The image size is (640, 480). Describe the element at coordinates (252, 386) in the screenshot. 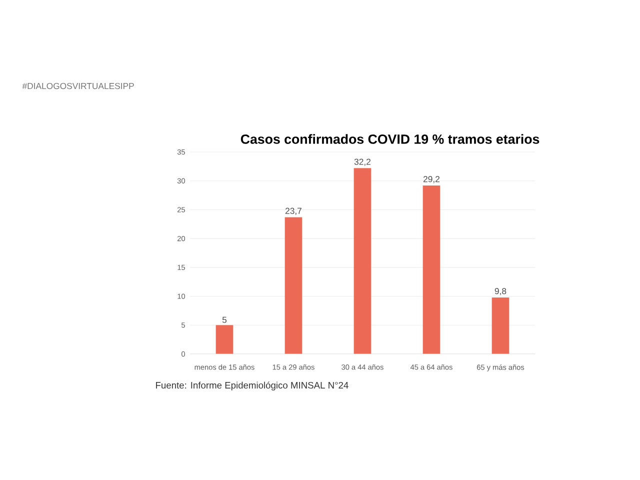

I see `source-note: Fuente: Informe Epidemiológico MINSAL N°24` at that location.